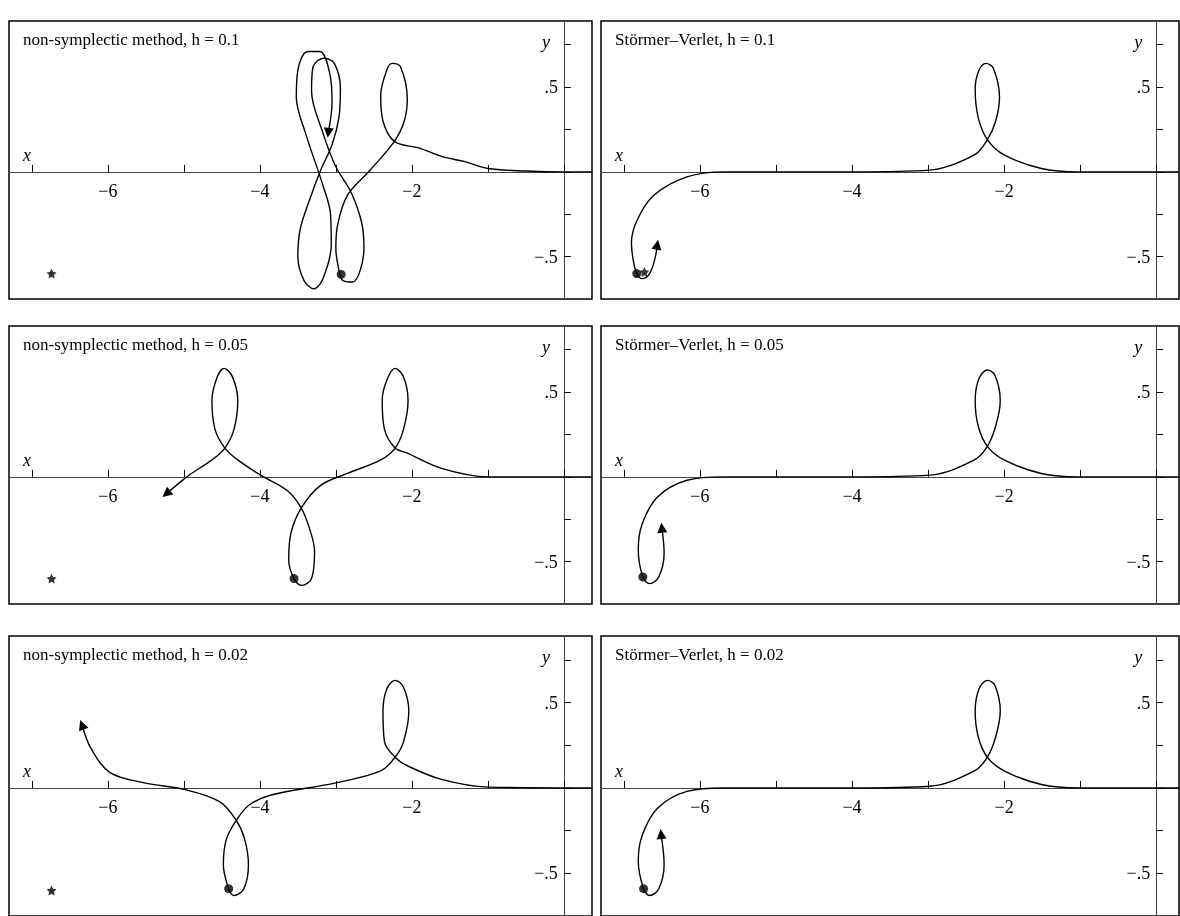 The image size is (1180, 916). Describe the element at coordinates (135, 654) in the screenshot. I see `text: non-symplectic method, h = 0.02` at that location.